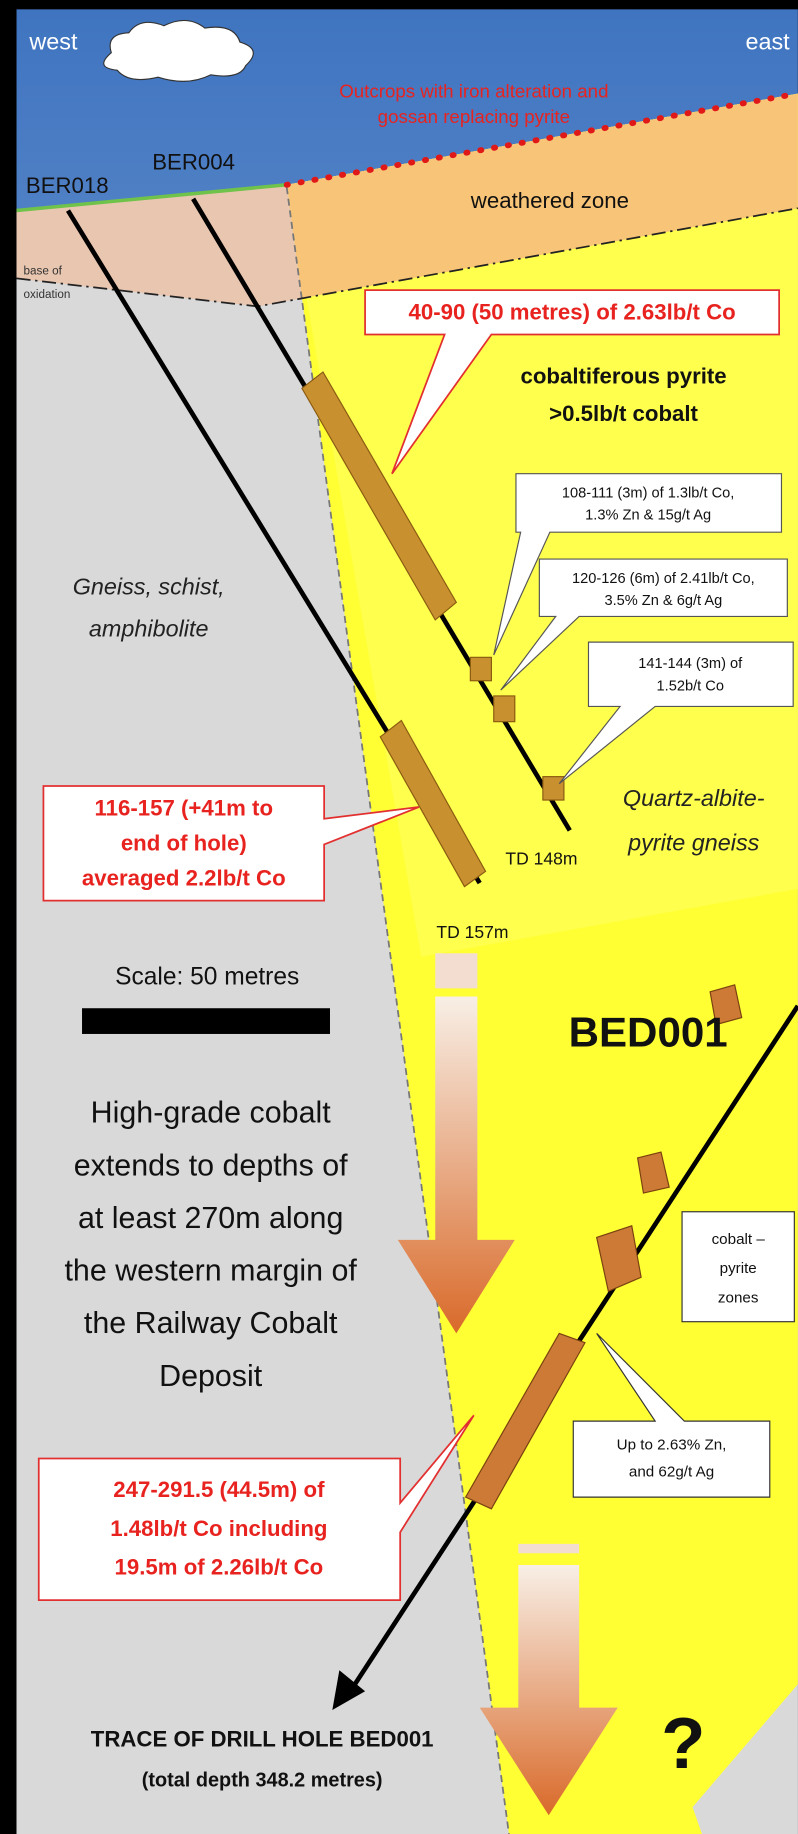  Describe the element at coordinates (47, 294) in the screenshot. I see `label: oxidation` at that location.